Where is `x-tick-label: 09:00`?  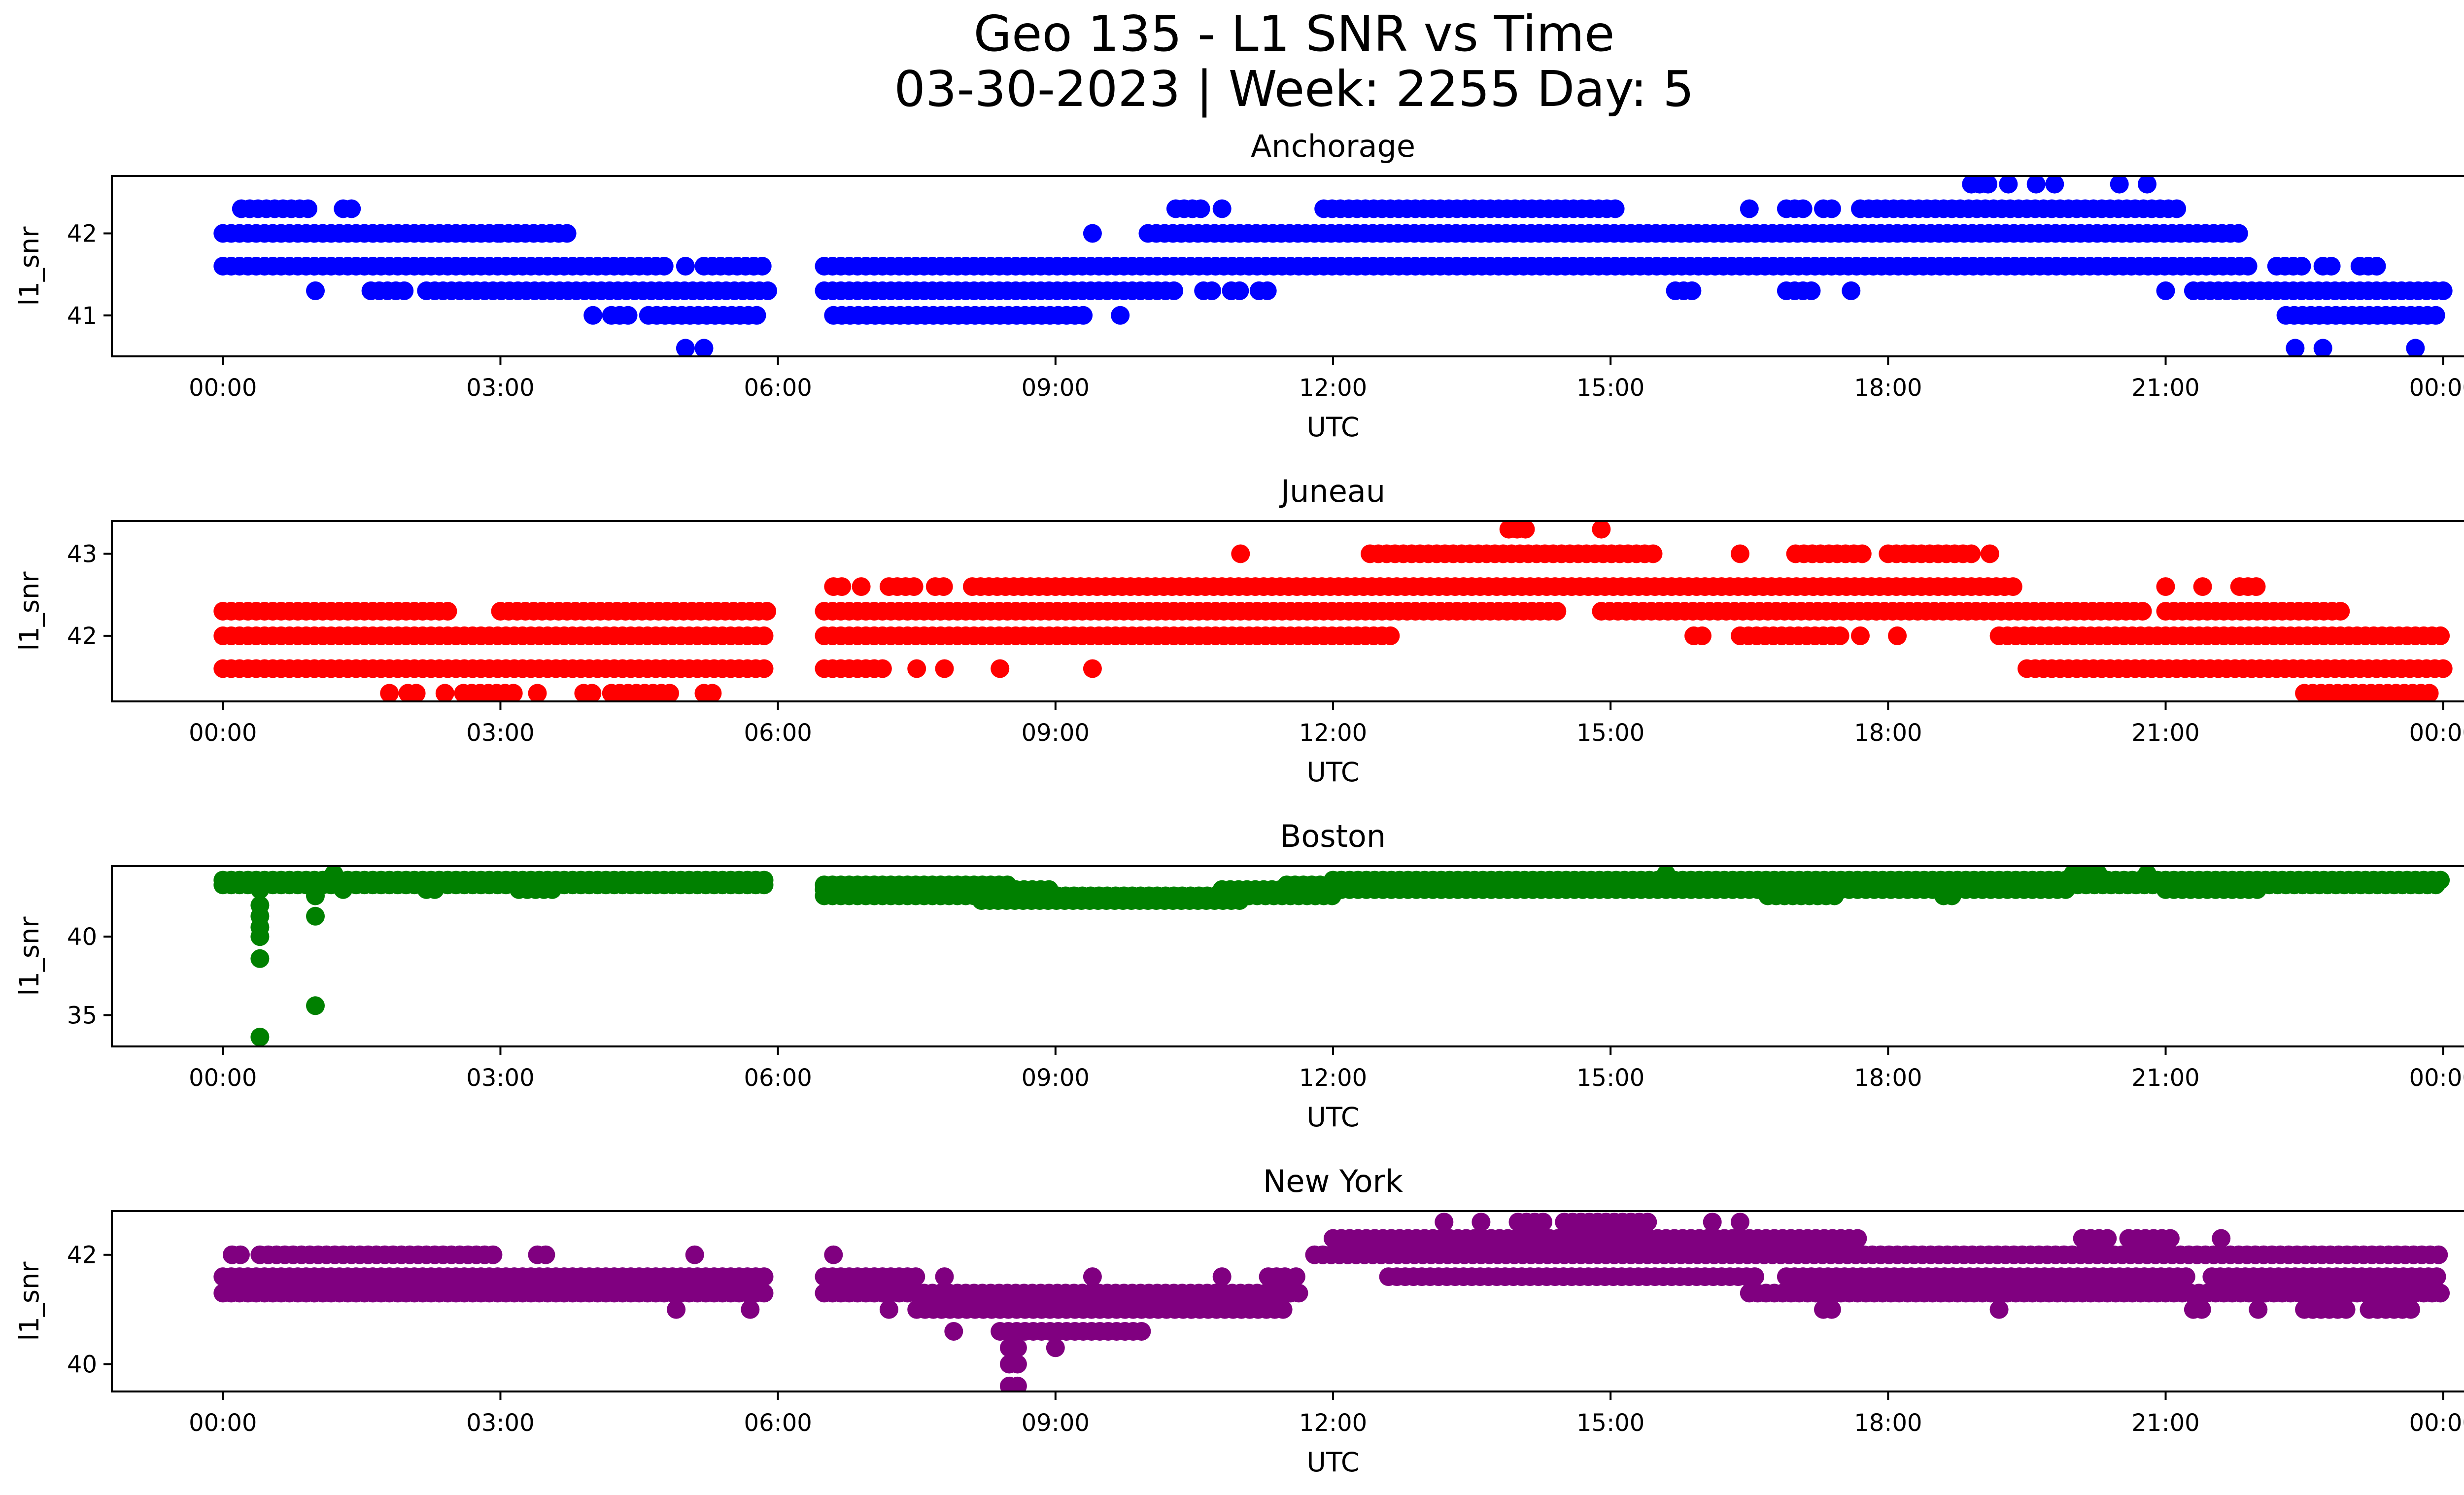 x-tick-label: 09:00 is located at coordinates (1056, 1078).